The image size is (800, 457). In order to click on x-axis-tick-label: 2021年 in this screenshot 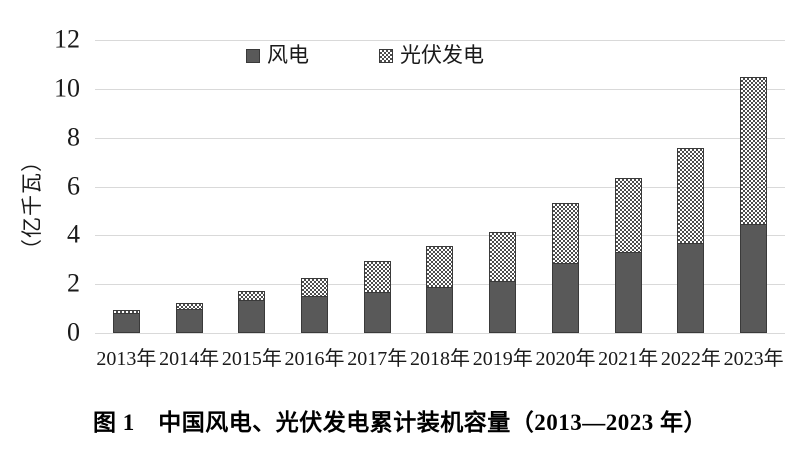, I will do `click(628, 359)`.